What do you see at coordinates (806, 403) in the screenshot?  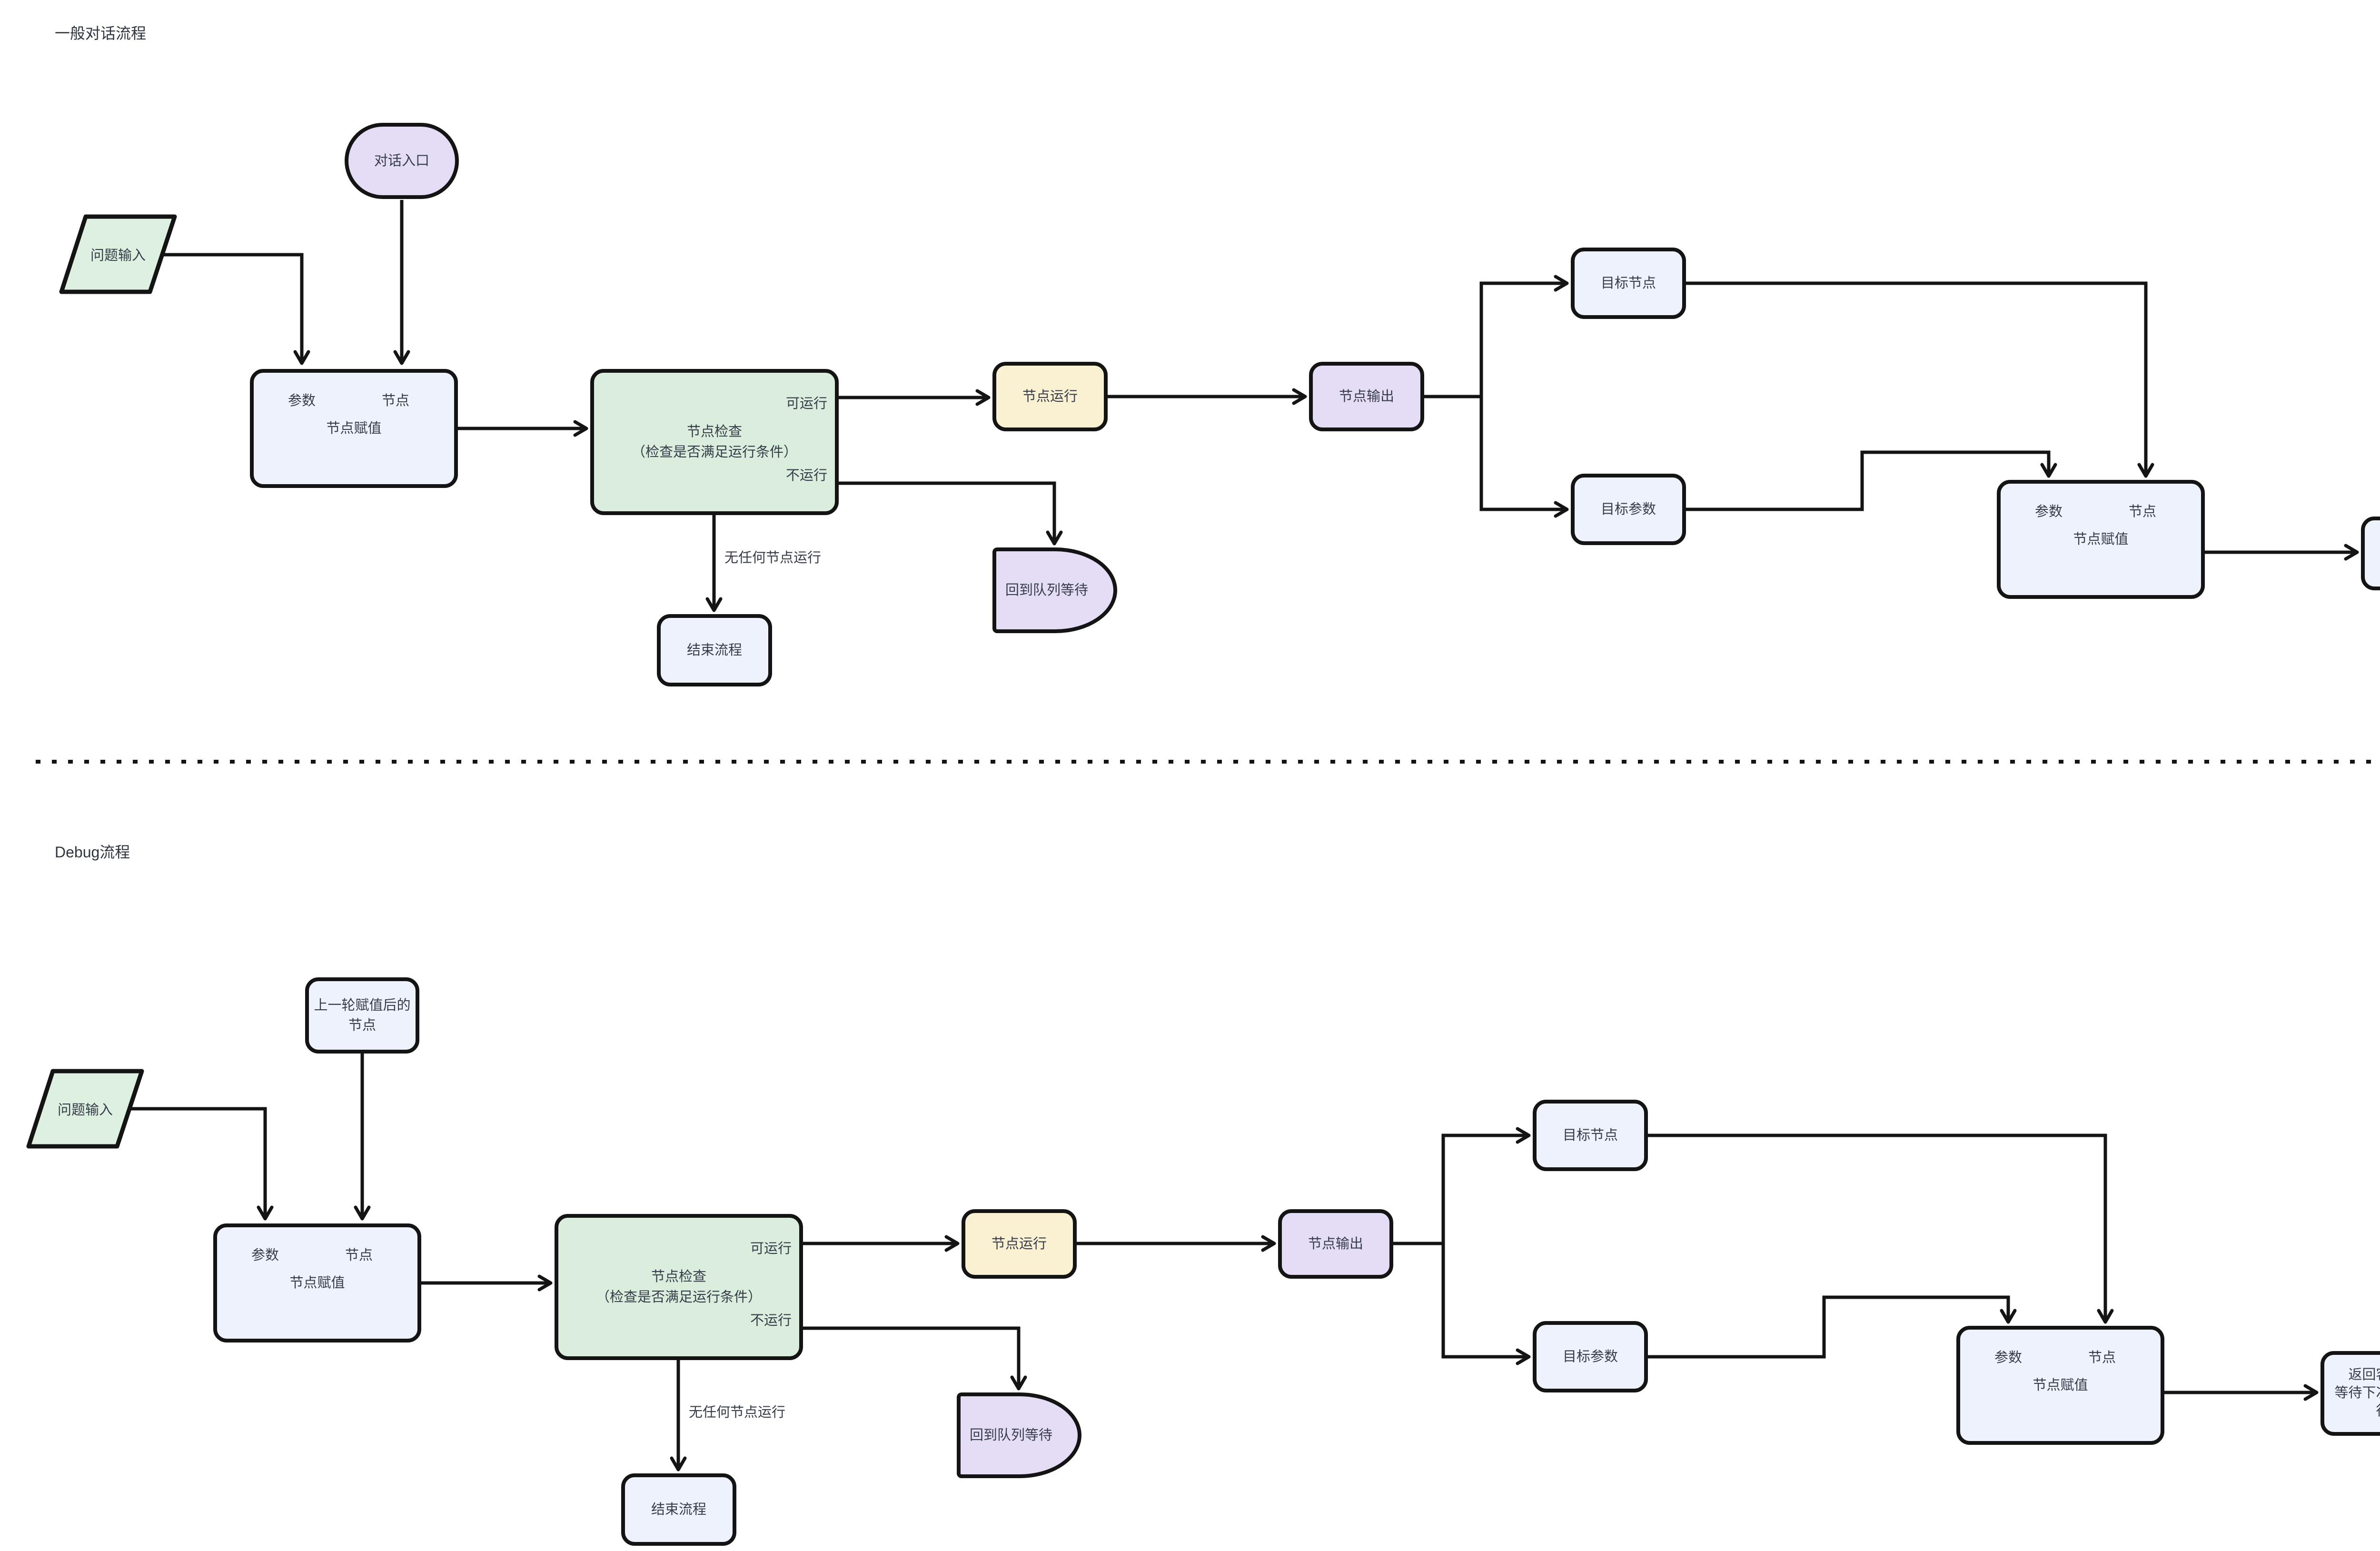 I see `check-branch-yes-label: 可运行` at bounding box center [806, 403].